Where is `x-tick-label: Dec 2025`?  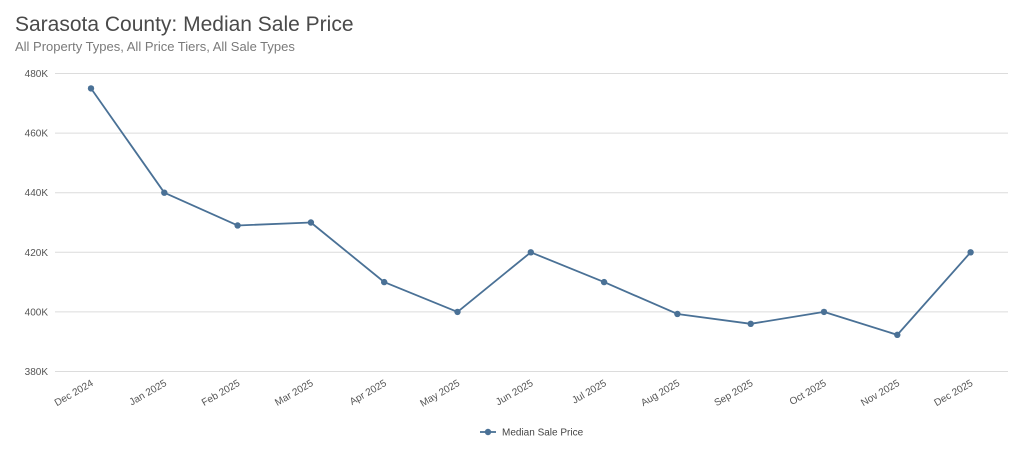 x-tick-label: Dec 2025 is located at coordinates (954, 393).